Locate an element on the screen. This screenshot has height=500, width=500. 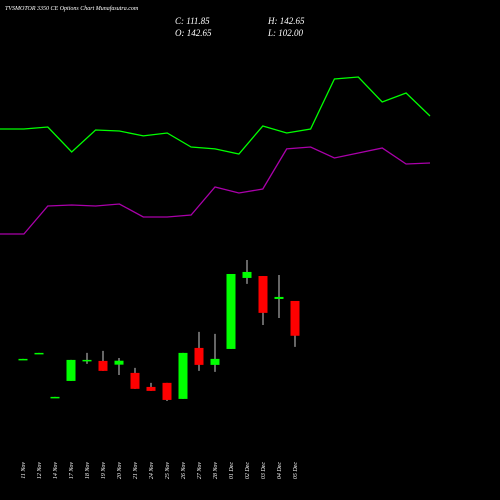
x-tick-label: 28 Nov is located at coordinates (216, 471).